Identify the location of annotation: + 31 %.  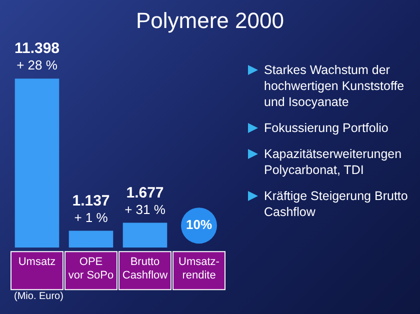
(145, 209).